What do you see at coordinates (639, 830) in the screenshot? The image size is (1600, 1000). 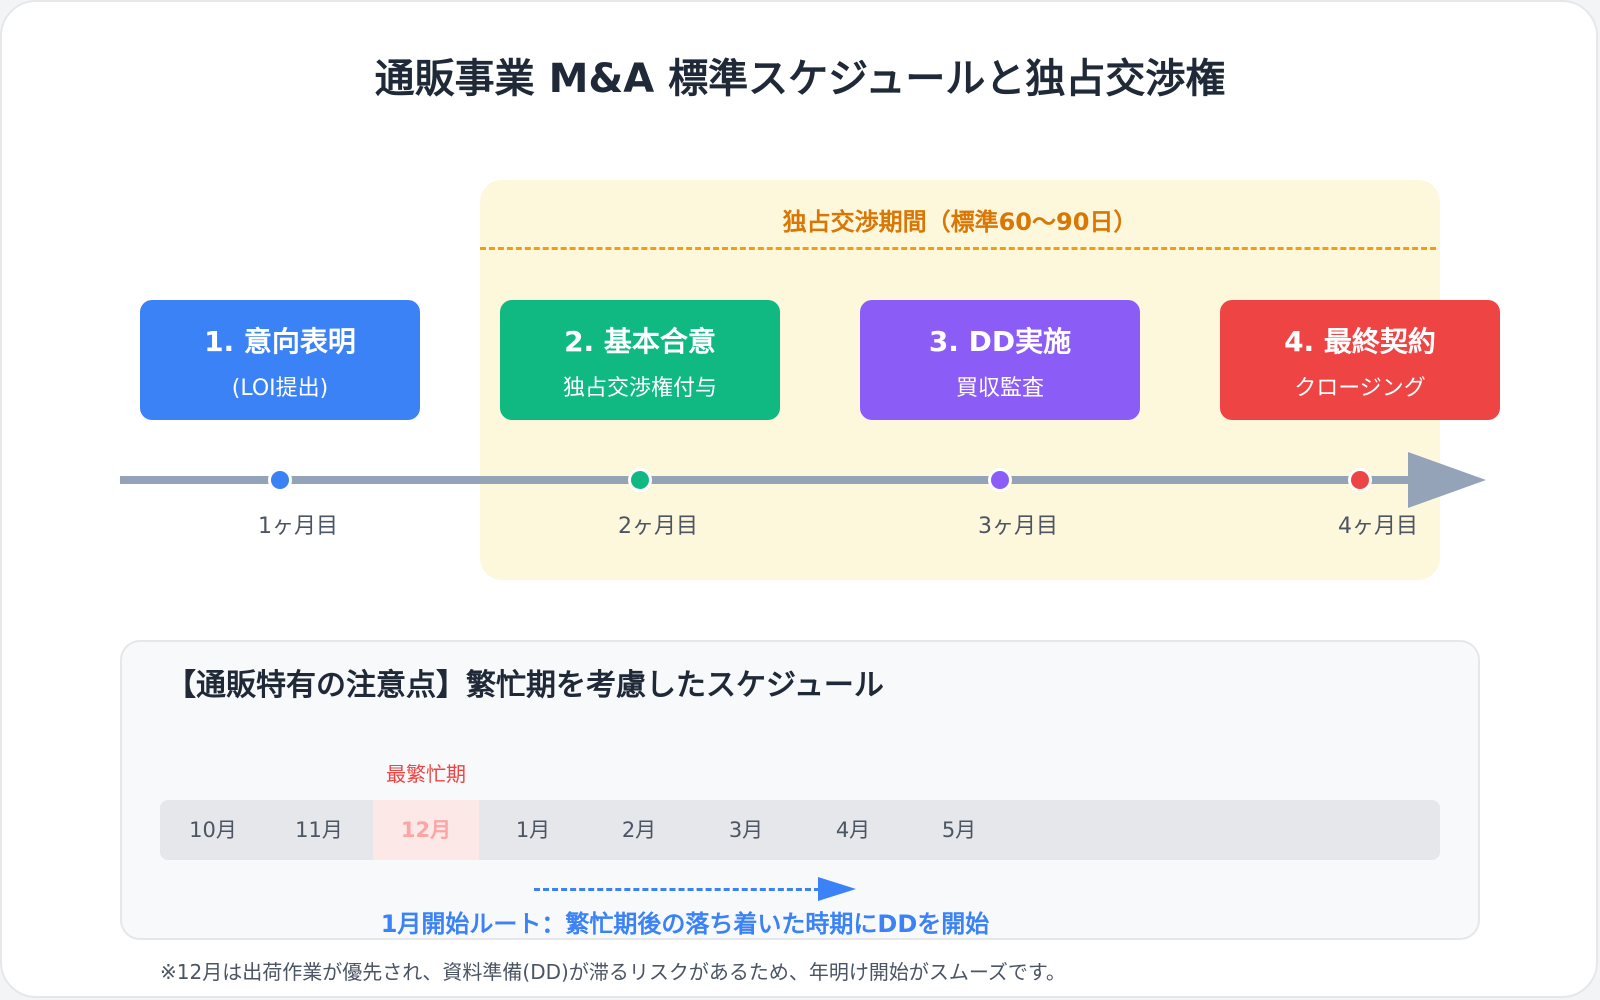 I see `month-cell: 2月` at bounding box center [639, 830].